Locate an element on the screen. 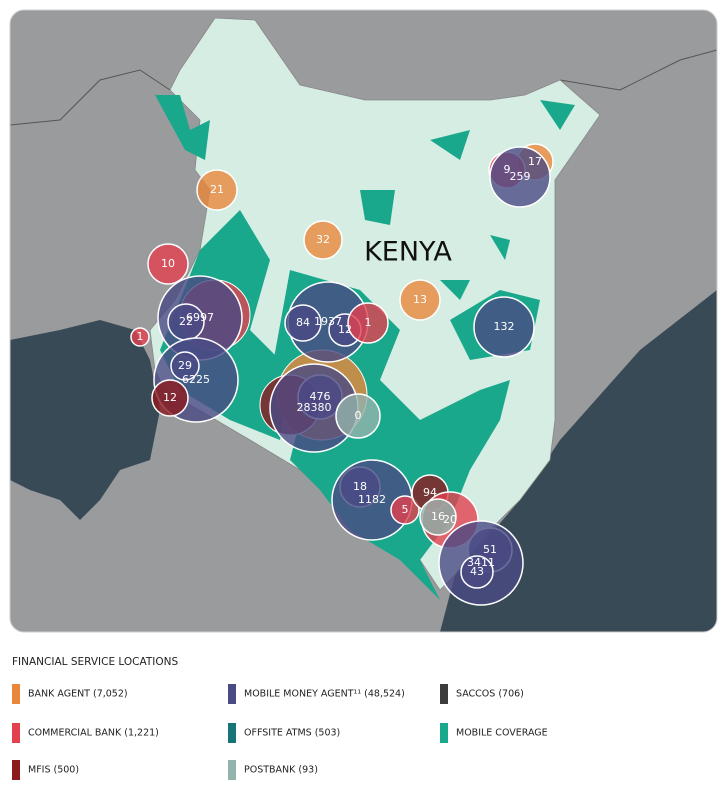 The width and height of the screenshot is (727, 794). bubble-label: 84 is located at coordinates (303, 322).